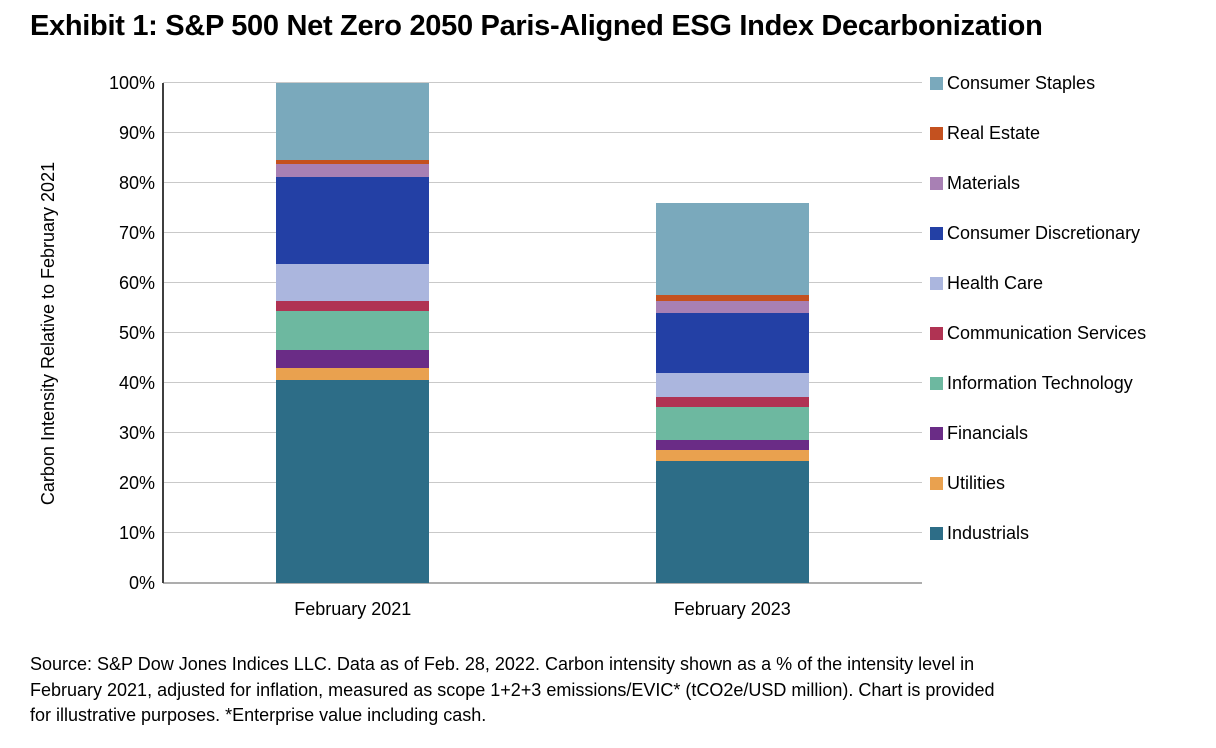 This screenshot has height=748, width=1216. I want to click on y-tick-label: 100%, so click(131, 83).